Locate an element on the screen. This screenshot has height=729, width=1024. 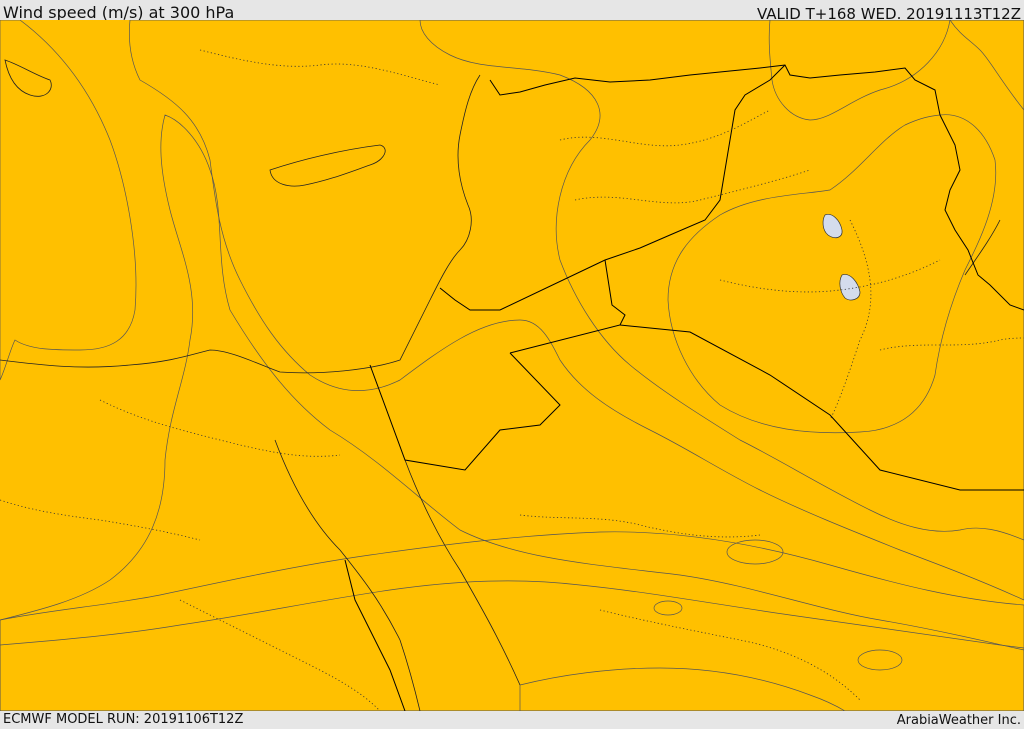
band-ne-gold is located at coordinates (859, 70).